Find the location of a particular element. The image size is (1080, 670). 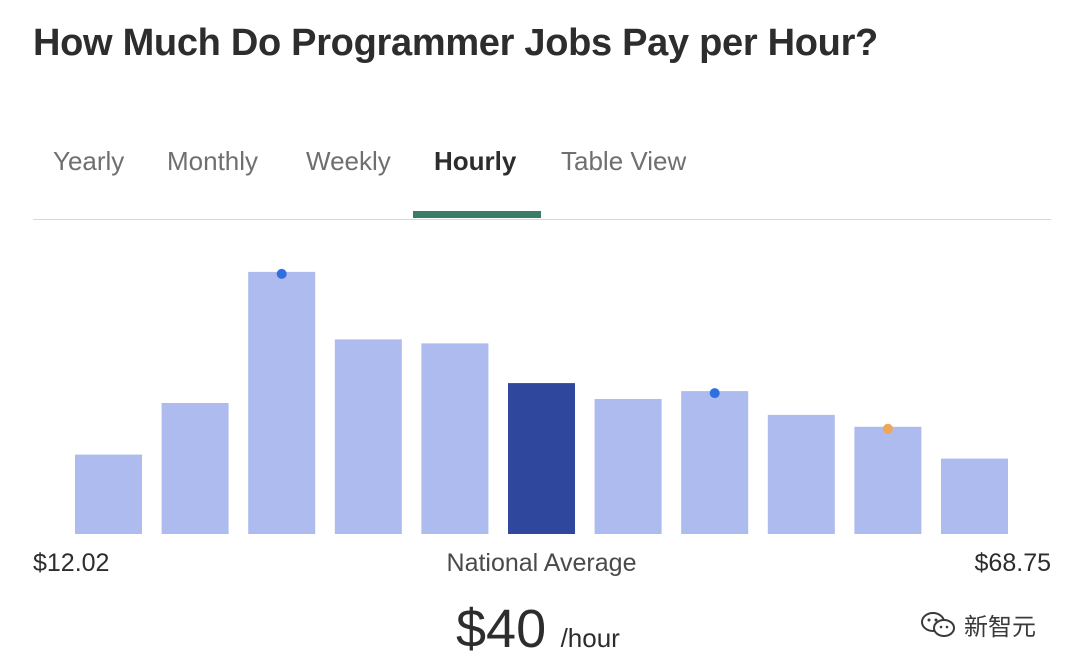

tab-yearly: Yearly is located at coordinates (89, 161).